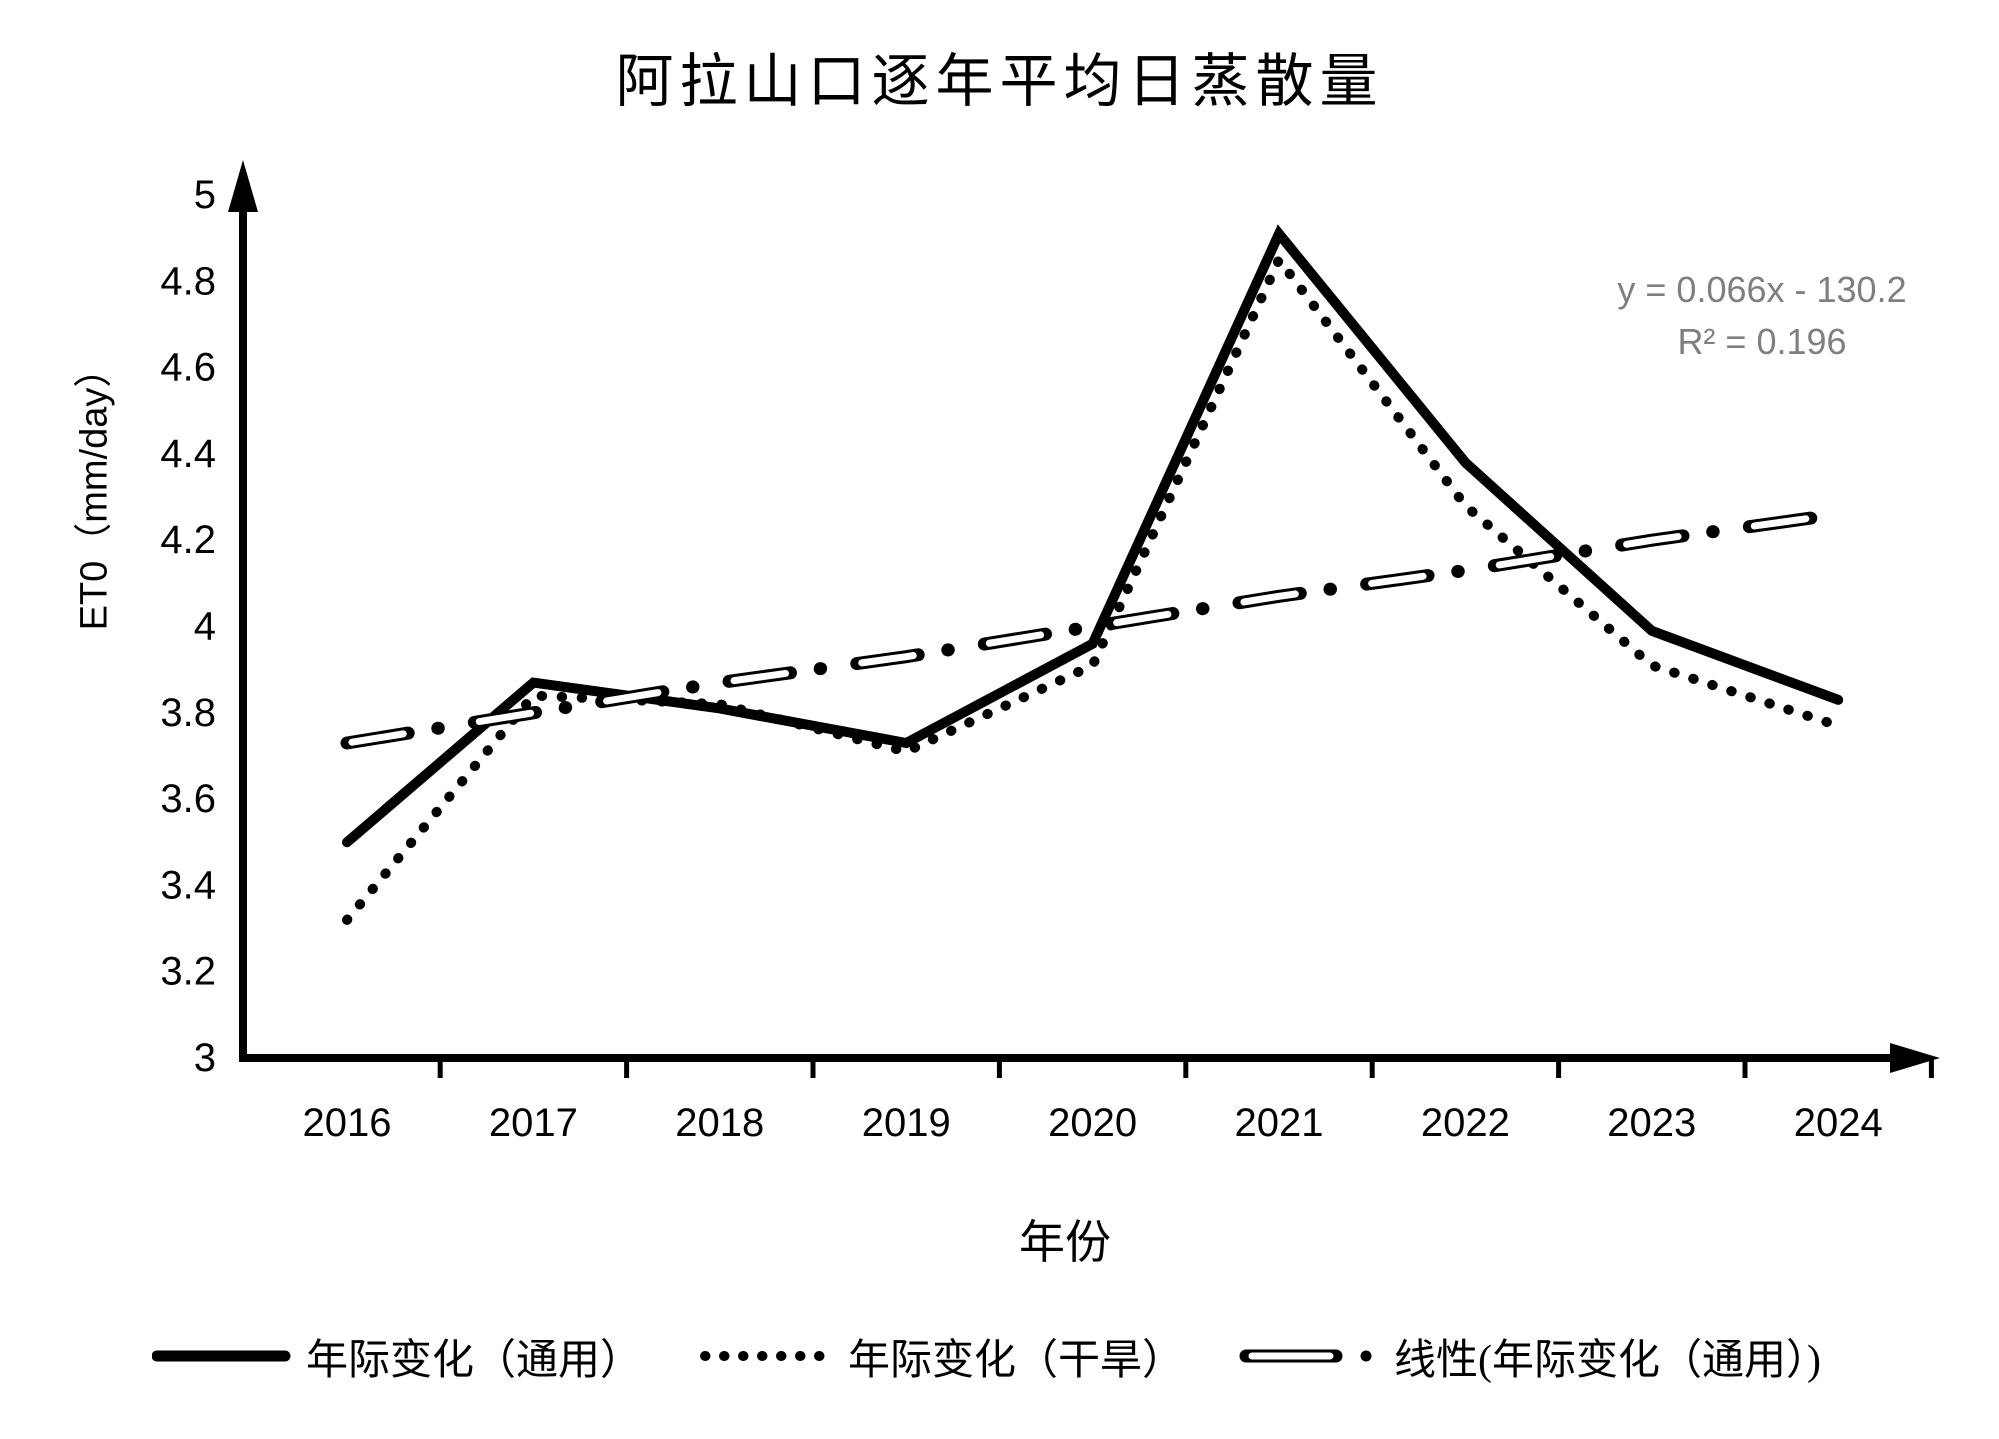  I want to click on legend-label: 年际变化（通用）, so click(474, 1360).